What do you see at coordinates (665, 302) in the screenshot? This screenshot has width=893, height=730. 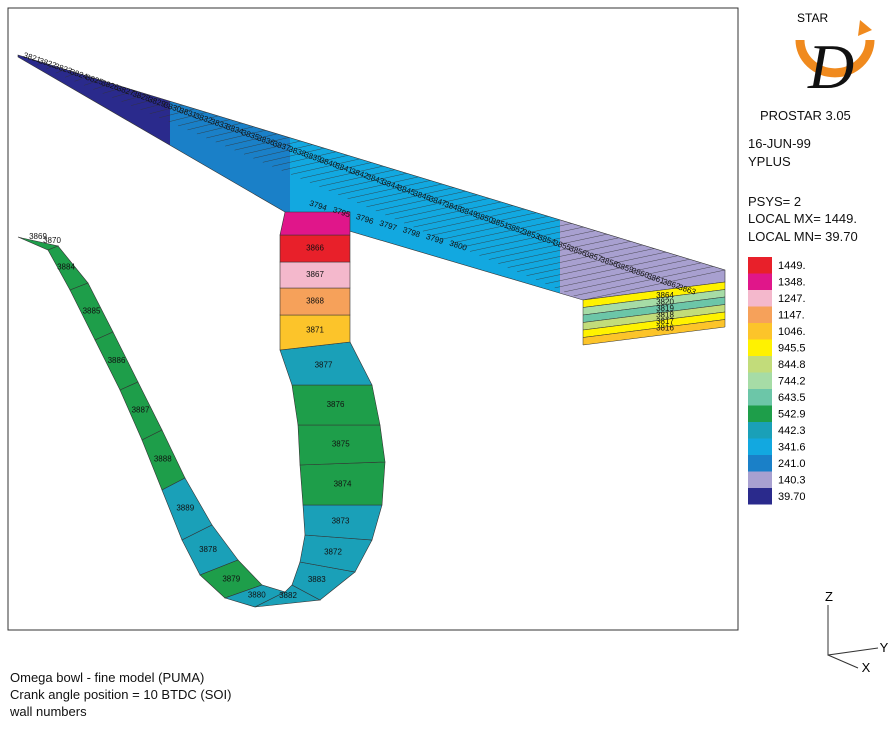 I see `wall-number: 3820` at bounding box center [665, 302].